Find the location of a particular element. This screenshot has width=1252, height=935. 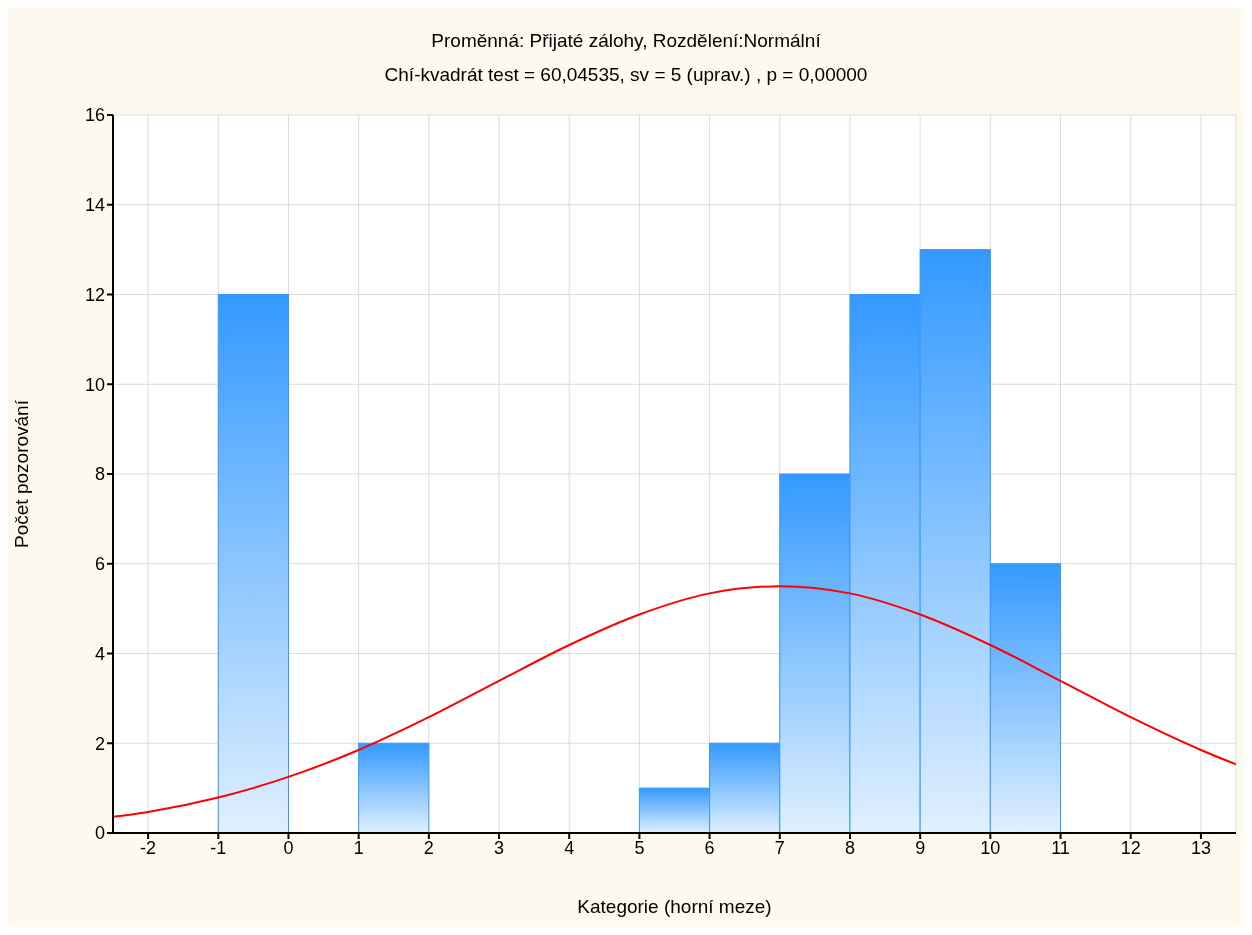

y-tick-label: 2 is located at coordinates (99, 743).